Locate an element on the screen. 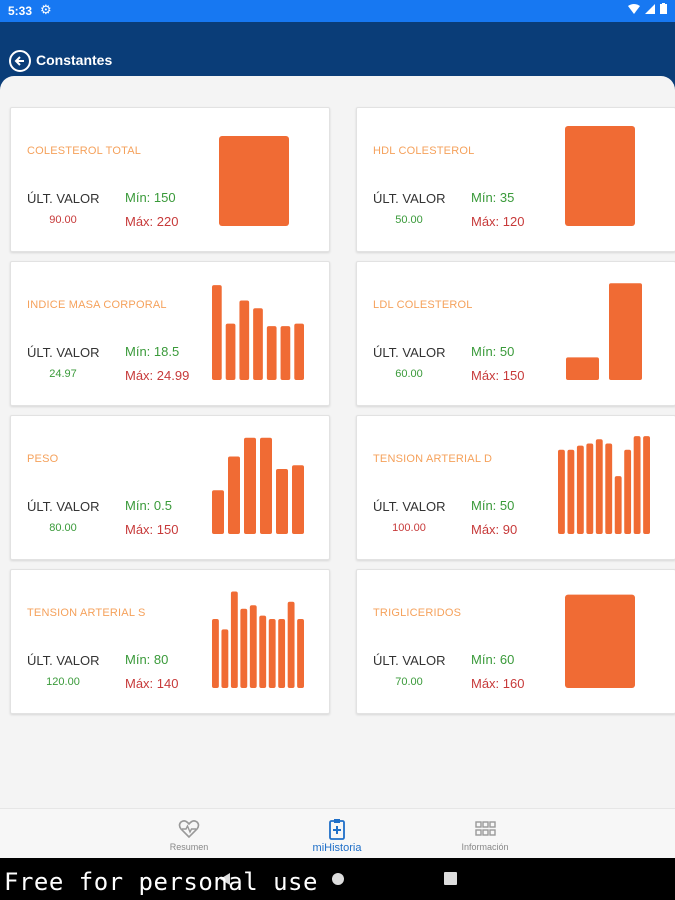 This screenshot has width=675, height=900. nav-resumen: Resumen is located at coordinates (189, 834).